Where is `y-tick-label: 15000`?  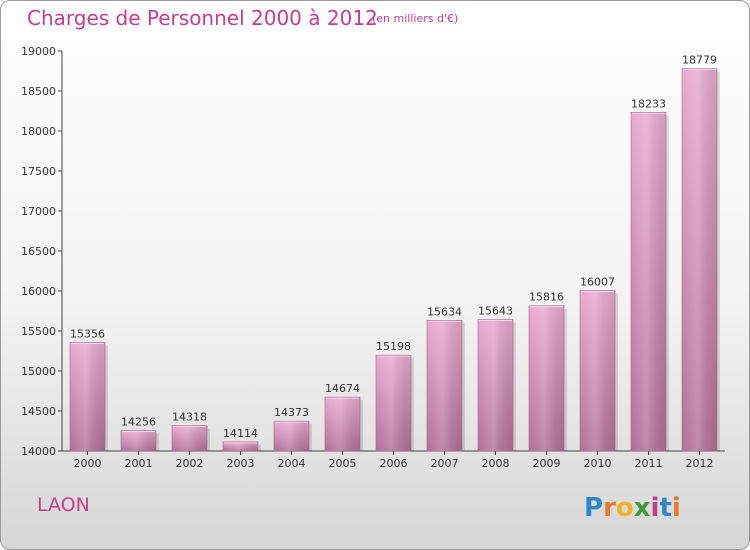
y-tick-label: 15000 is located at coordinates (38, 371).